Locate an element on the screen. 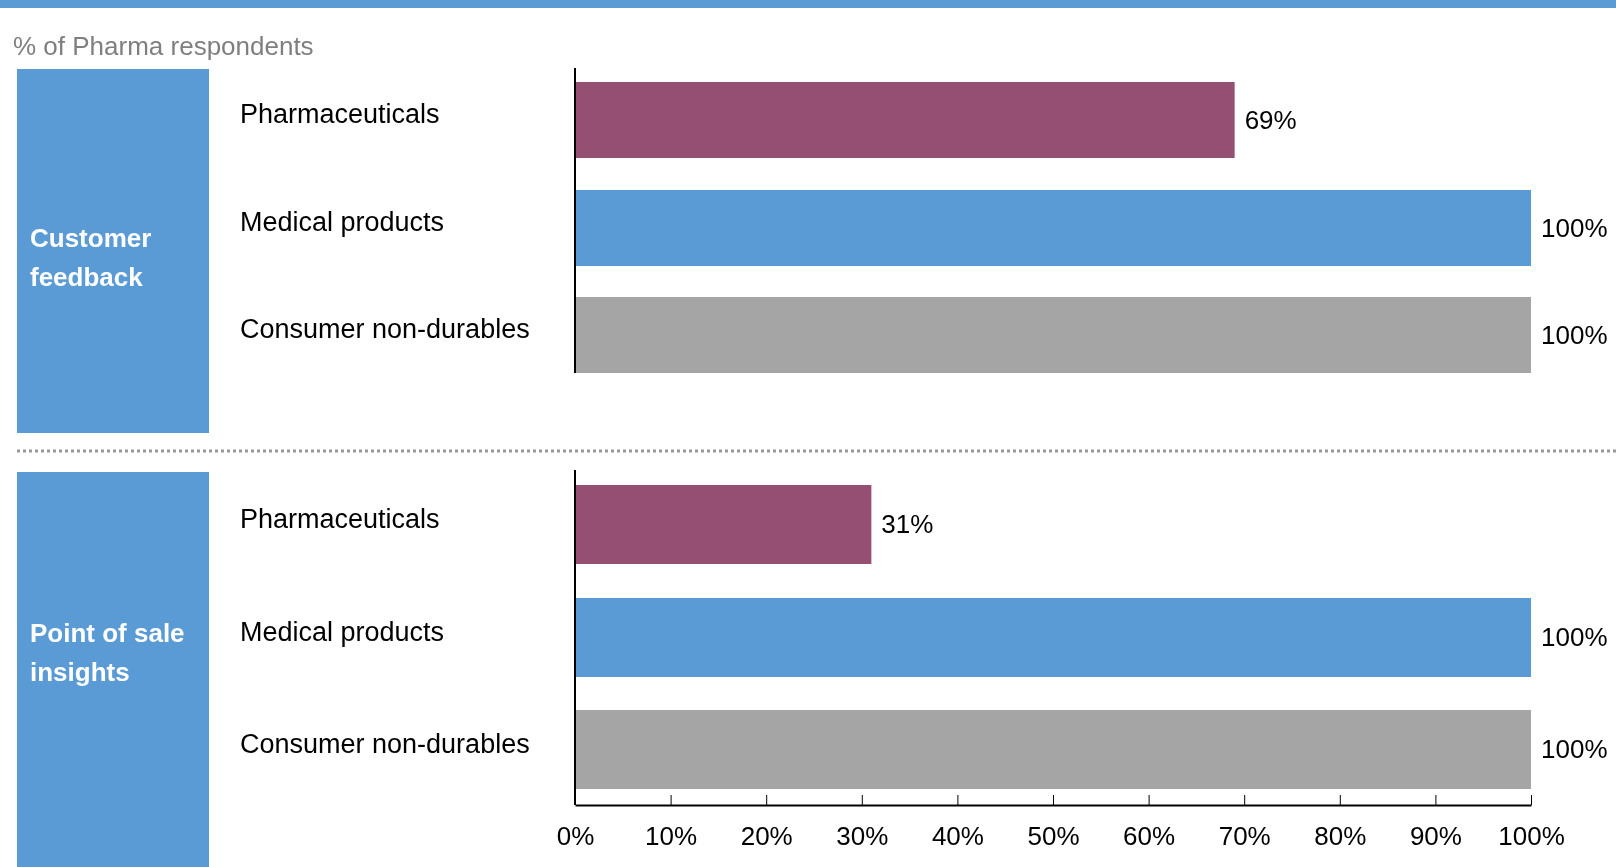  x-tick-label: 80% is located at coordinates (1340, 836).